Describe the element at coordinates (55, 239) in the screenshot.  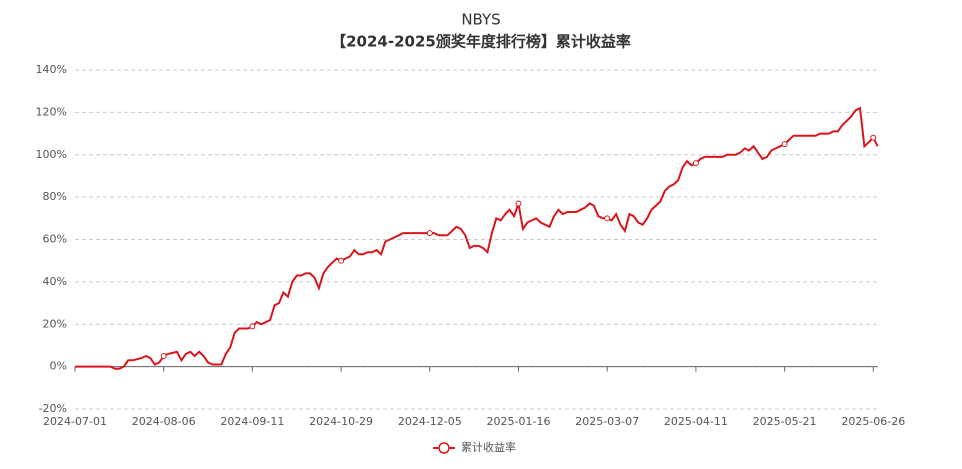
I see `y-tick-label: 60%` at that location.